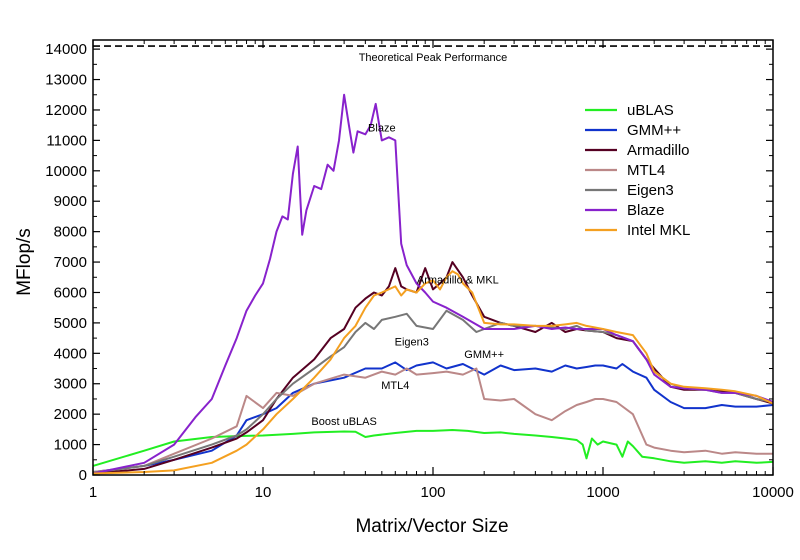 This screenshot has width=800, height=560. Describe the element at coordinates (66, 49) in the screenshot. I see `y-tick-label: 14000` at that location.